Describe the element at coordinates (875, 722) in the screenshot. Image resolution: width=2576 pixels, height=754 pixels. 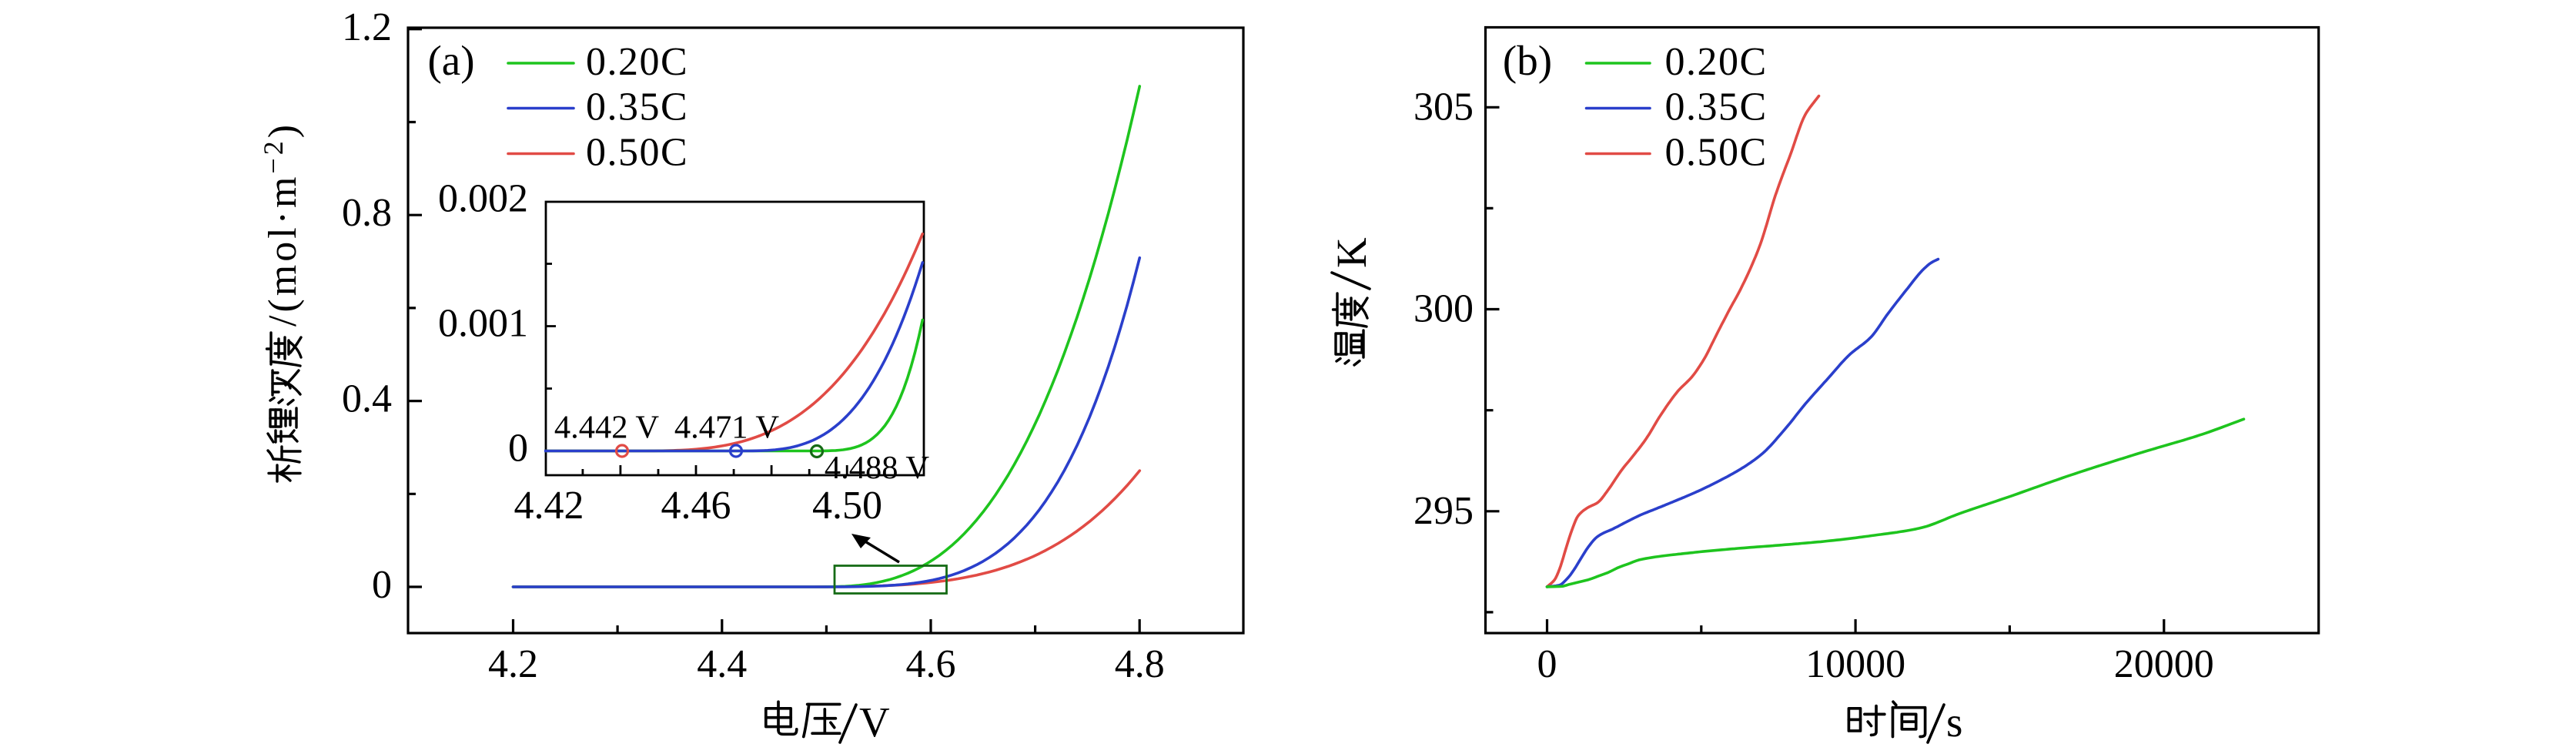
I see `svg-text: V` at that location.